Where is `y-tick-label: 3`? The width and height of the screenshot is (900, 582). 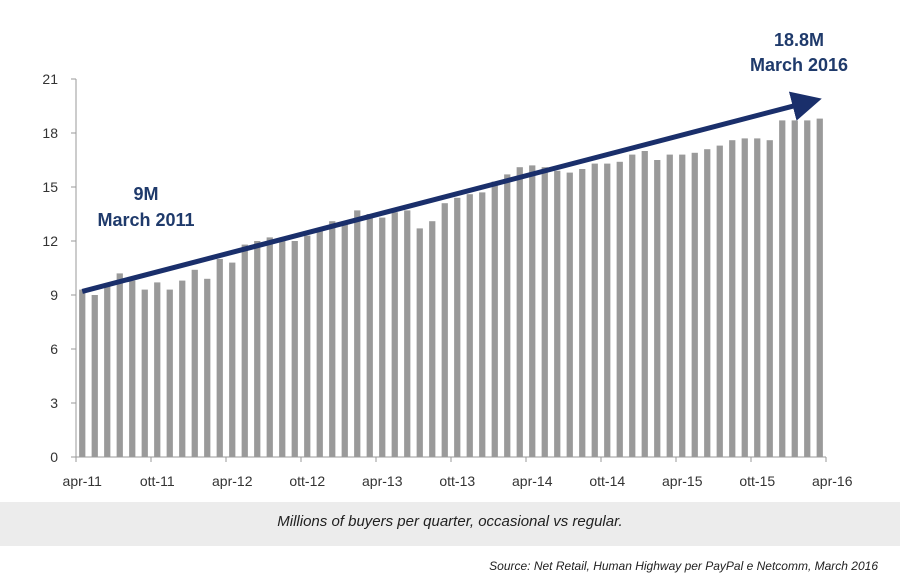
y-tick-label: 3 is located at coordinates (54, 403).